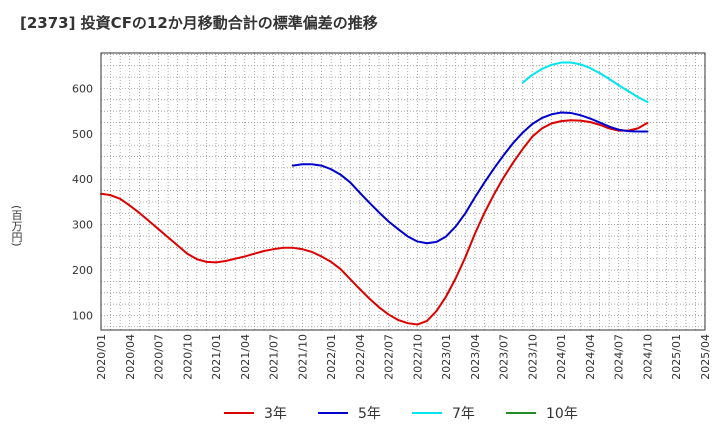 The height and width of the screenshot is (440, 720). What do you see at coordinates (82, 179) in the screenshot?
I see `y-tick-label: 400` at bounding box center [82, 179].